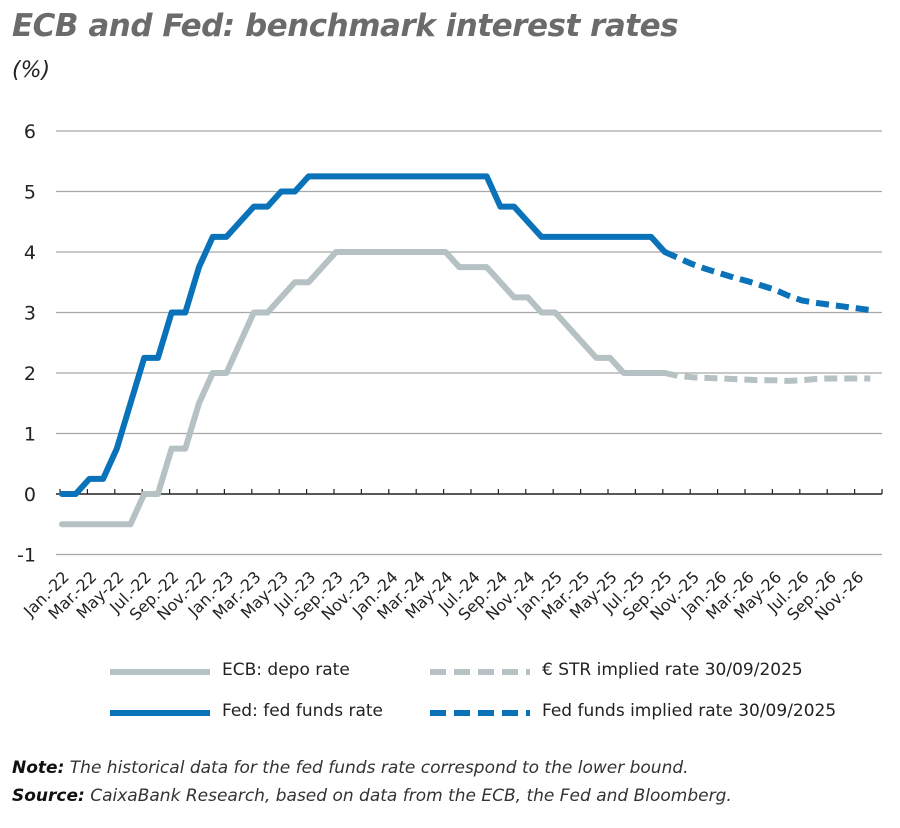 The height and width of the screenshot is (828, 900). Describe the element at coordinates (30, 132) in the screenshot. I see `y-tick-label: 6` at that location.